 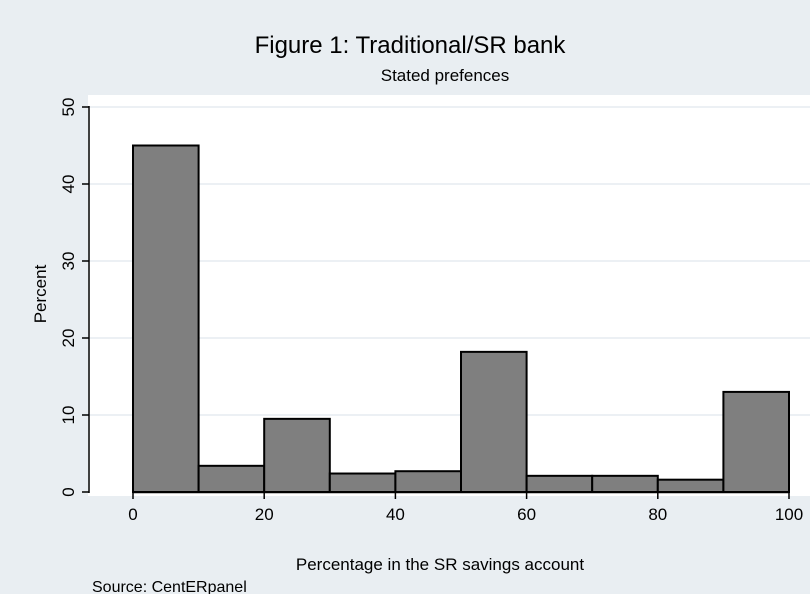 What do you see at coordinates (526, 514) in the screenshot?
I see `x-tick-label-60: 60` at bounding box center [526, 514].